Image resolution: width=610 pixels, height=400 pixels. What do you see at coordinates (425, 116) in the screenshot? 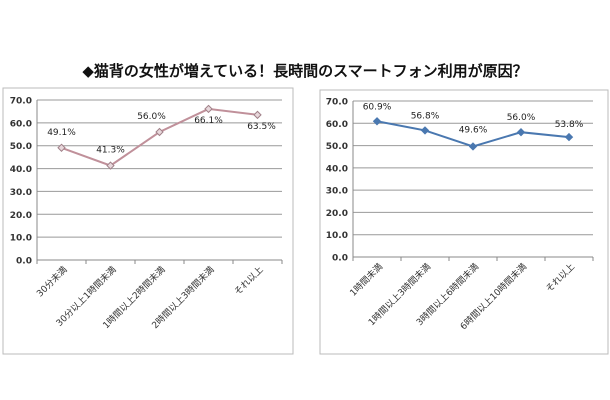
I see `data-label: 56.8%` at bounding box center [425, 116].